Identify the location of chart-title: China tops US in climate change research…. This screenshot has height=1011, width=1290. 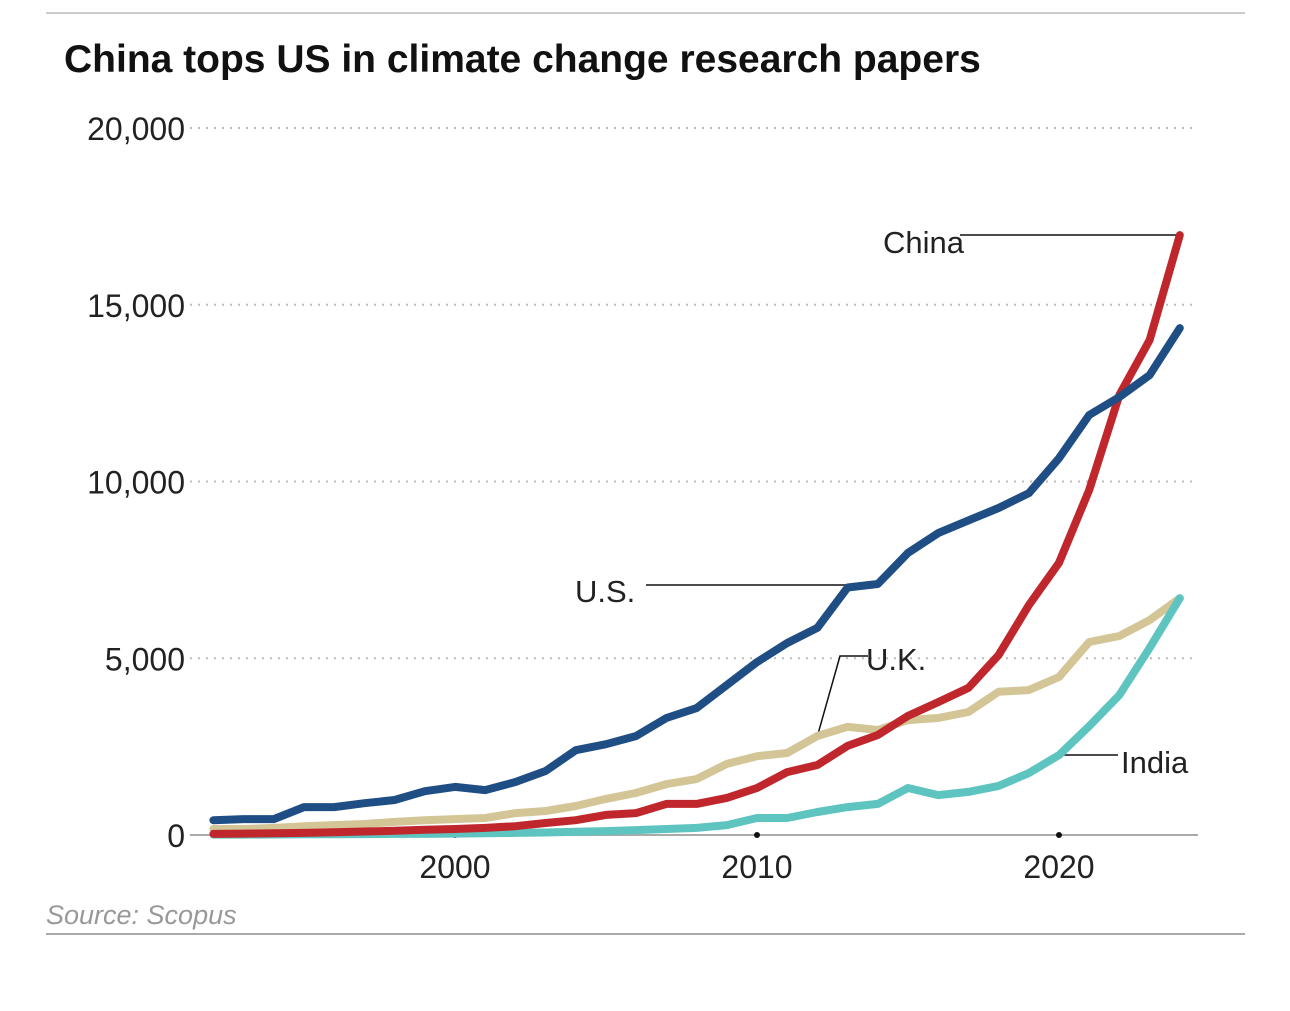
(522, 59).